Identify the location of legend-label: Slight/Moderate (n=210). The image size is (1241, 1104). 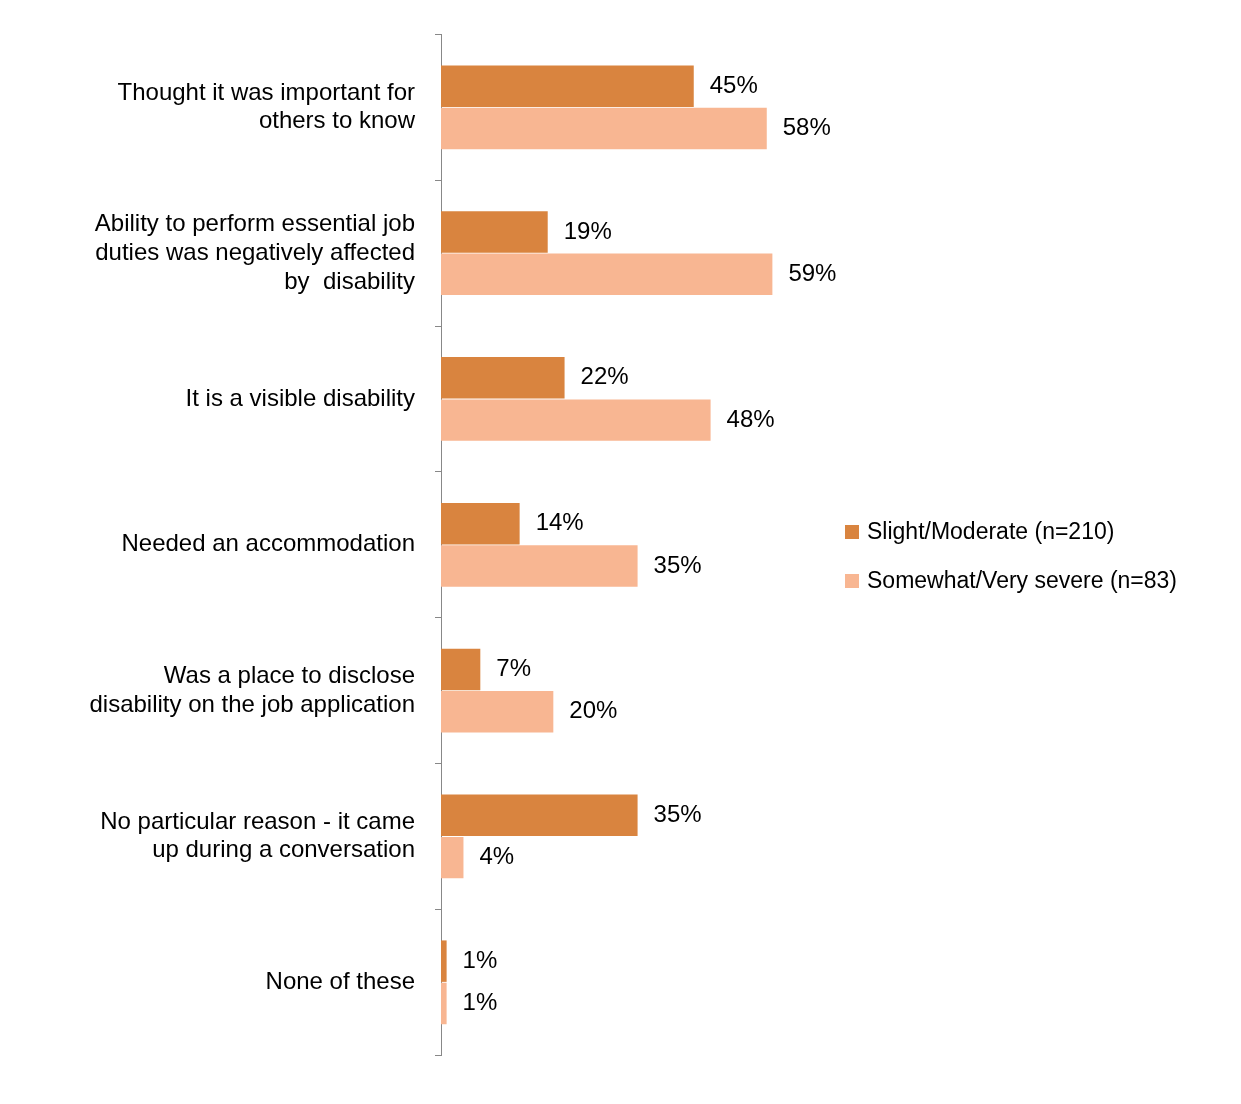
(991, 531).